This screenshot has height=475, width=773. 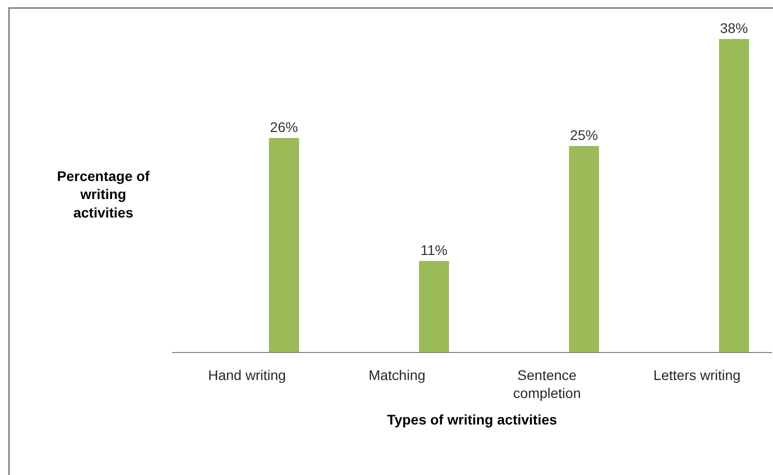 What do you see at coordinates (584, 135) in the screenshot?
I see `data-label: 25%` at bounding box center [584, 135].